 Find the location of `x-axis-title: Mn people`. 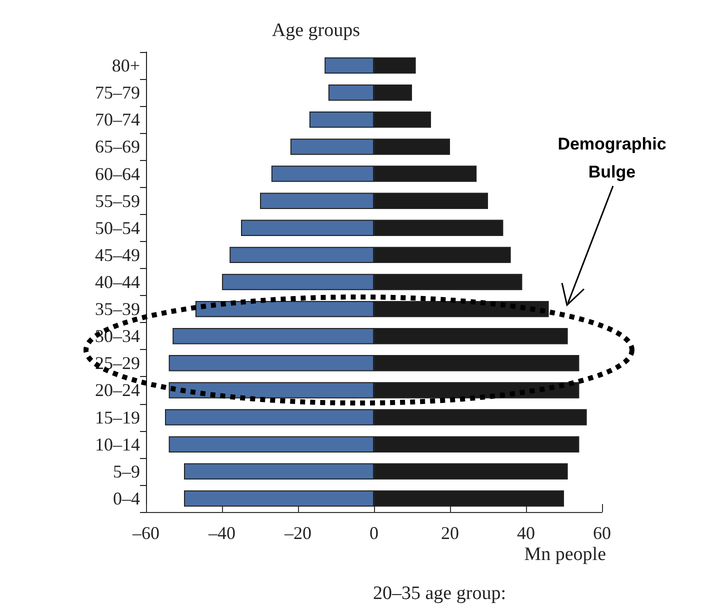

x-axis-title: Mn people is located at coordinates (565, 554).